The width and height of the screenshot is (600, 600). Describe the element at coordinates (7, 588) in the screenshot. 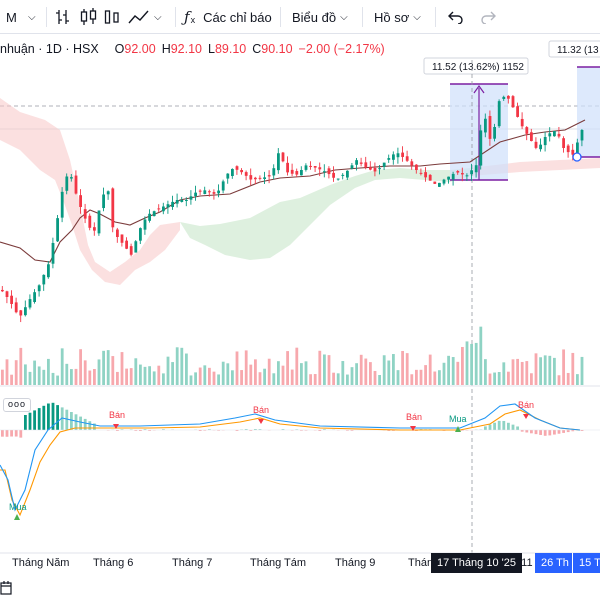

I see `calendar-icon` at that location.